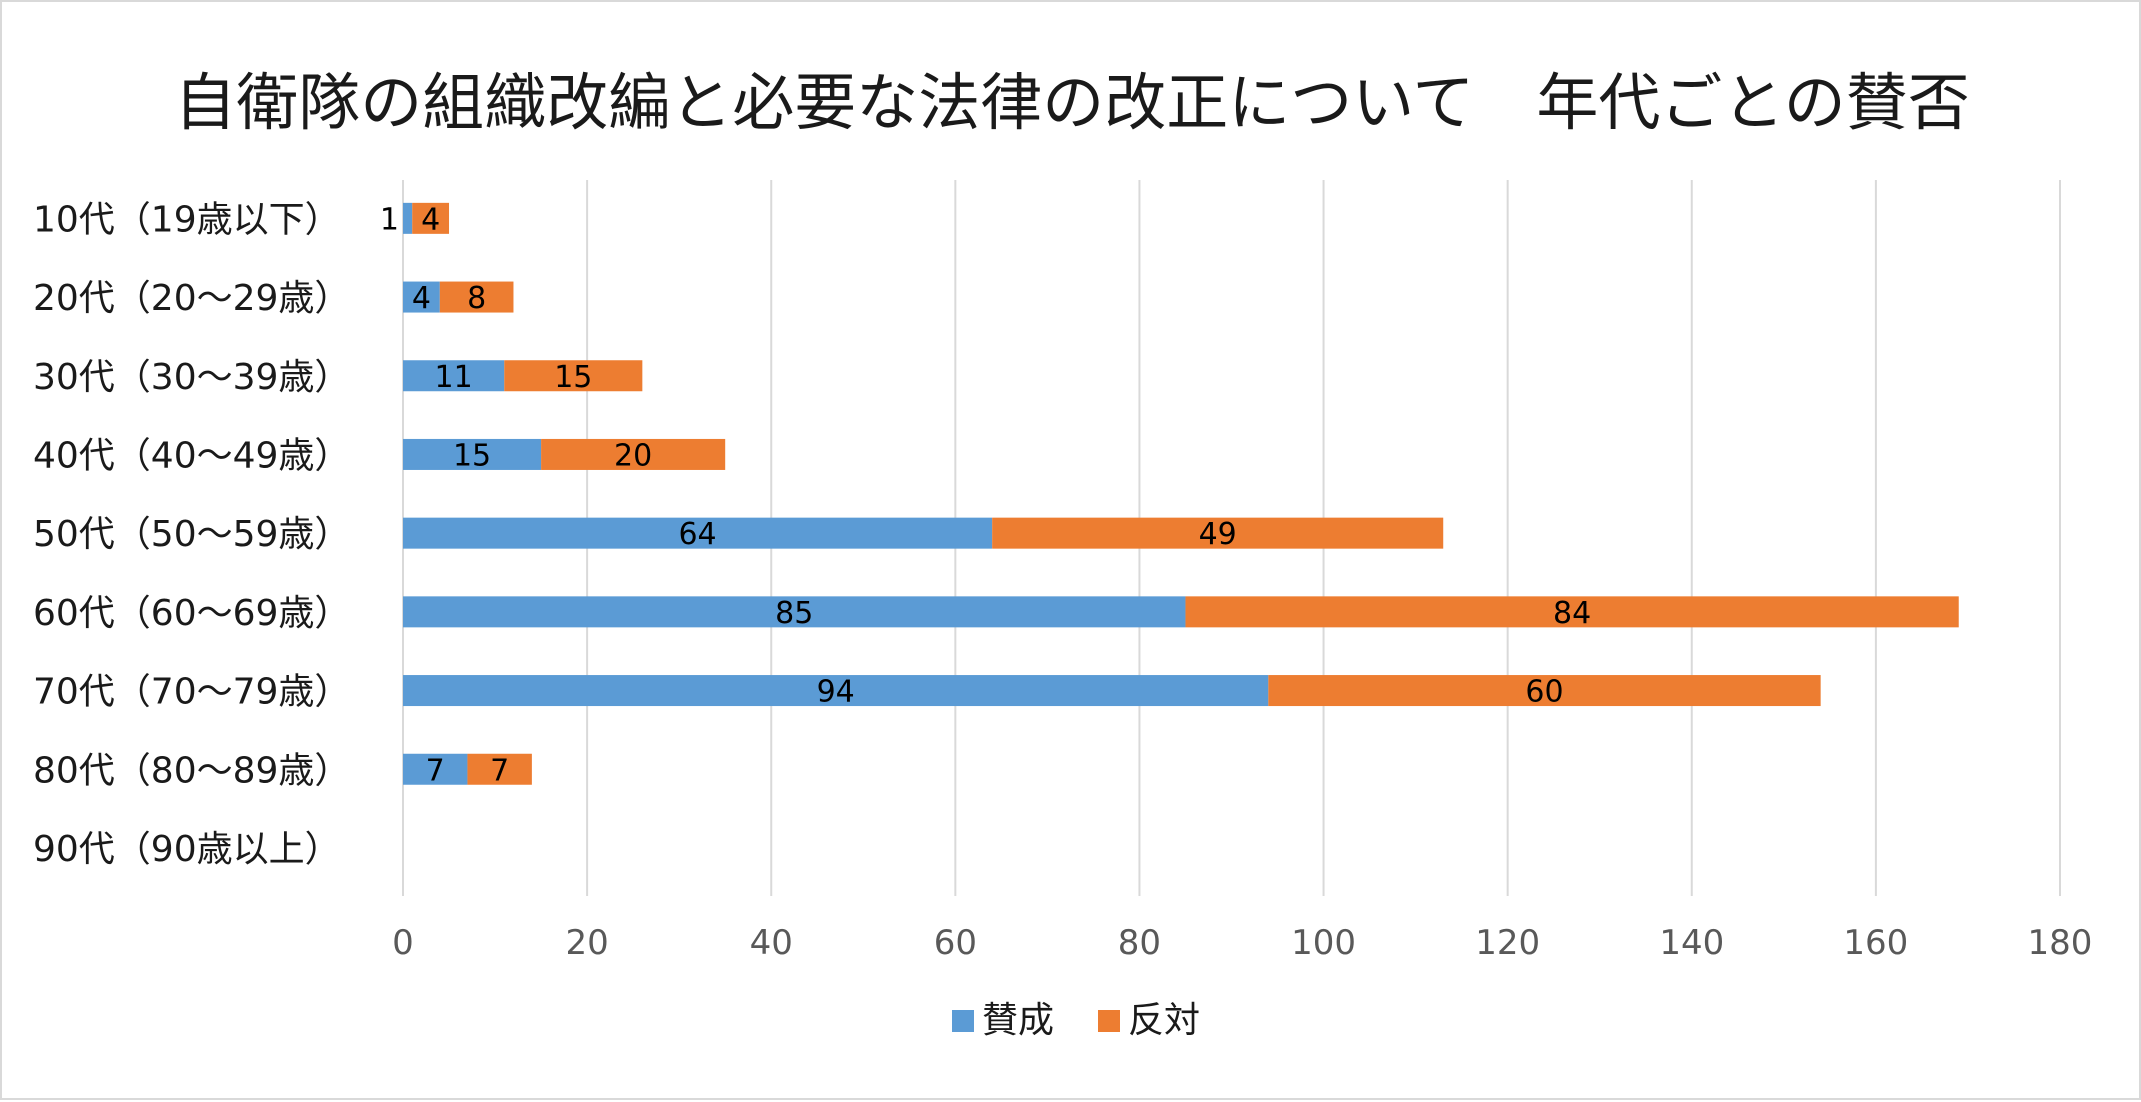 The image size is (2141, 1102). I want to click on category-label: 30代（30〜39歳）, so click(191, 377).